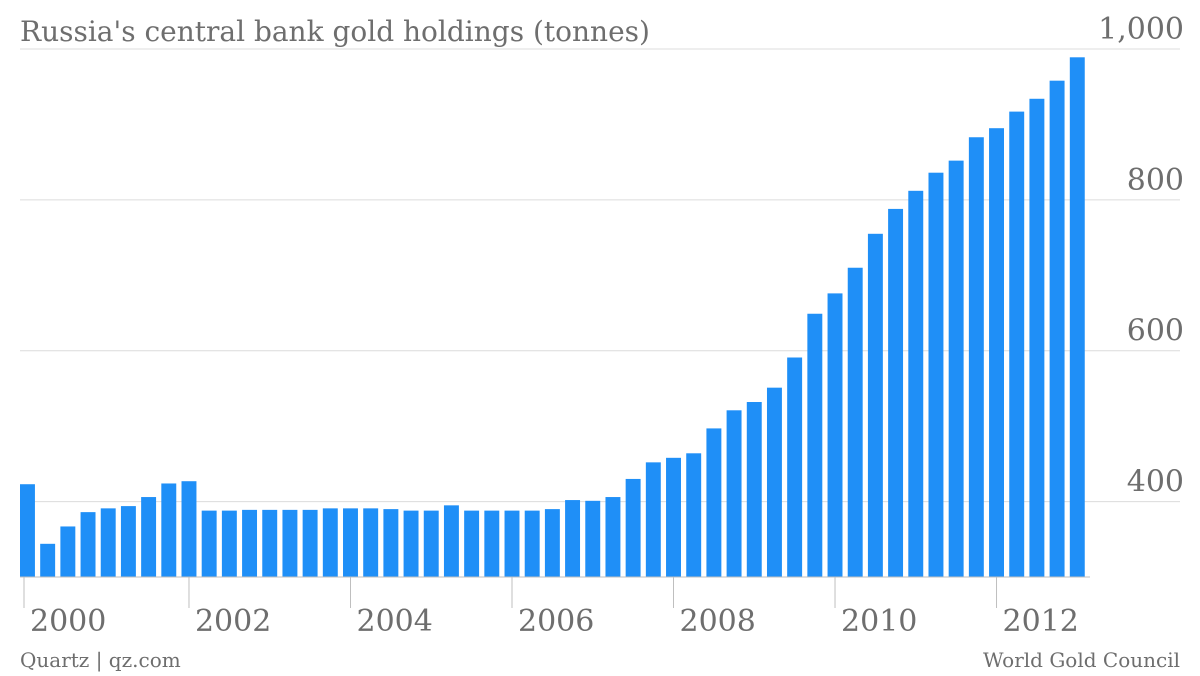  I want to click on x-ticks: 2000 2002 2004 2006 2008 2010 2012, so click(551, 608).